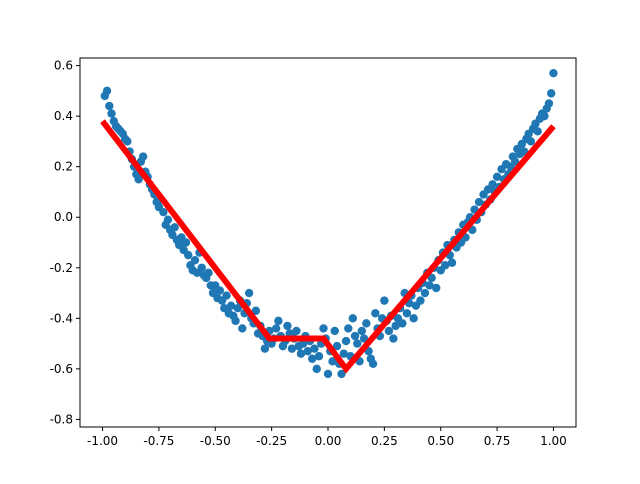 The width and height of the screenshot is (640, 484). I want to click on x-tick-label: -0.50, so click(215, 441).